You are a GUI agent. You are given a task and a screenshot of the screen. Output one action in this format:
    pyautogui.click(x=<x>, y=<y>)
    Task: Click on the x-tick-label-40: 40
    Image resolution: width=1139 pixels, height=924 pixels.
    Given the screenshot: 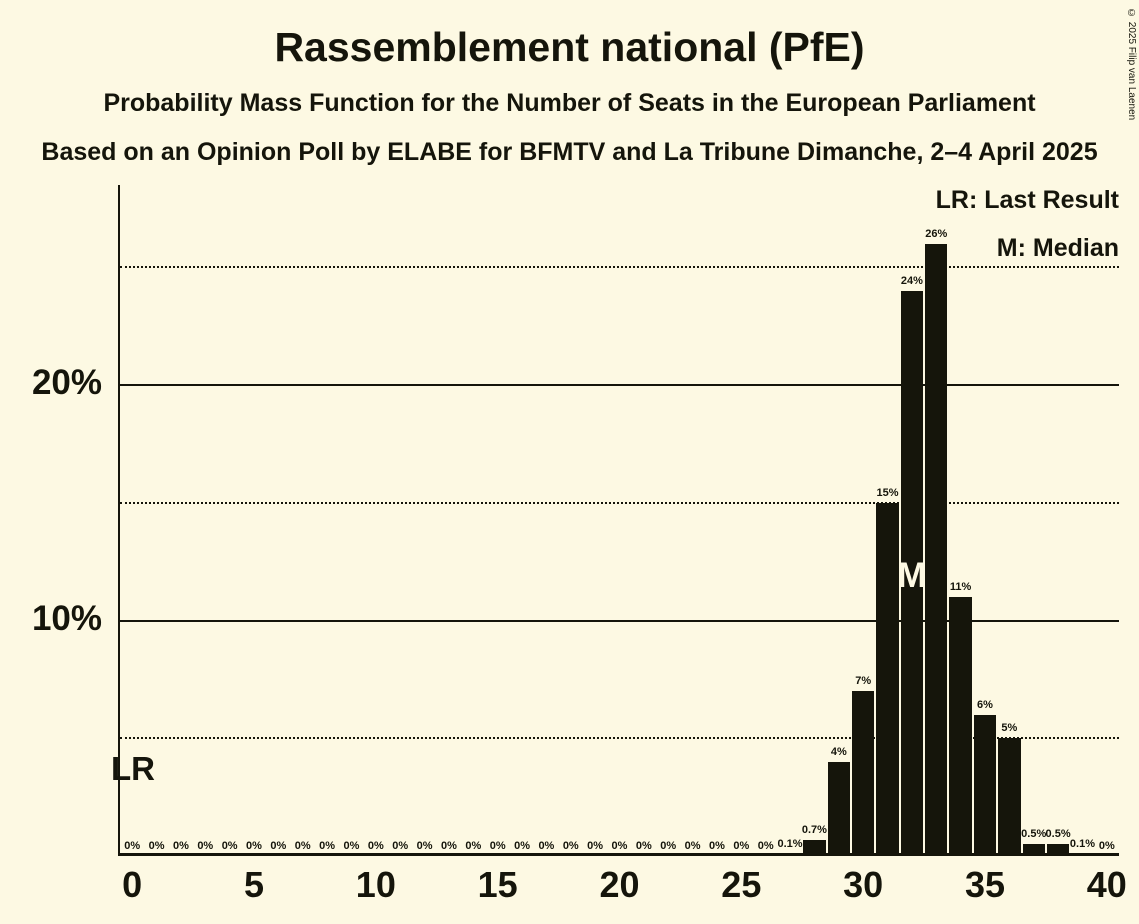 What is the action you would take?
    pyautogui.click(x=1106, y=884)
    